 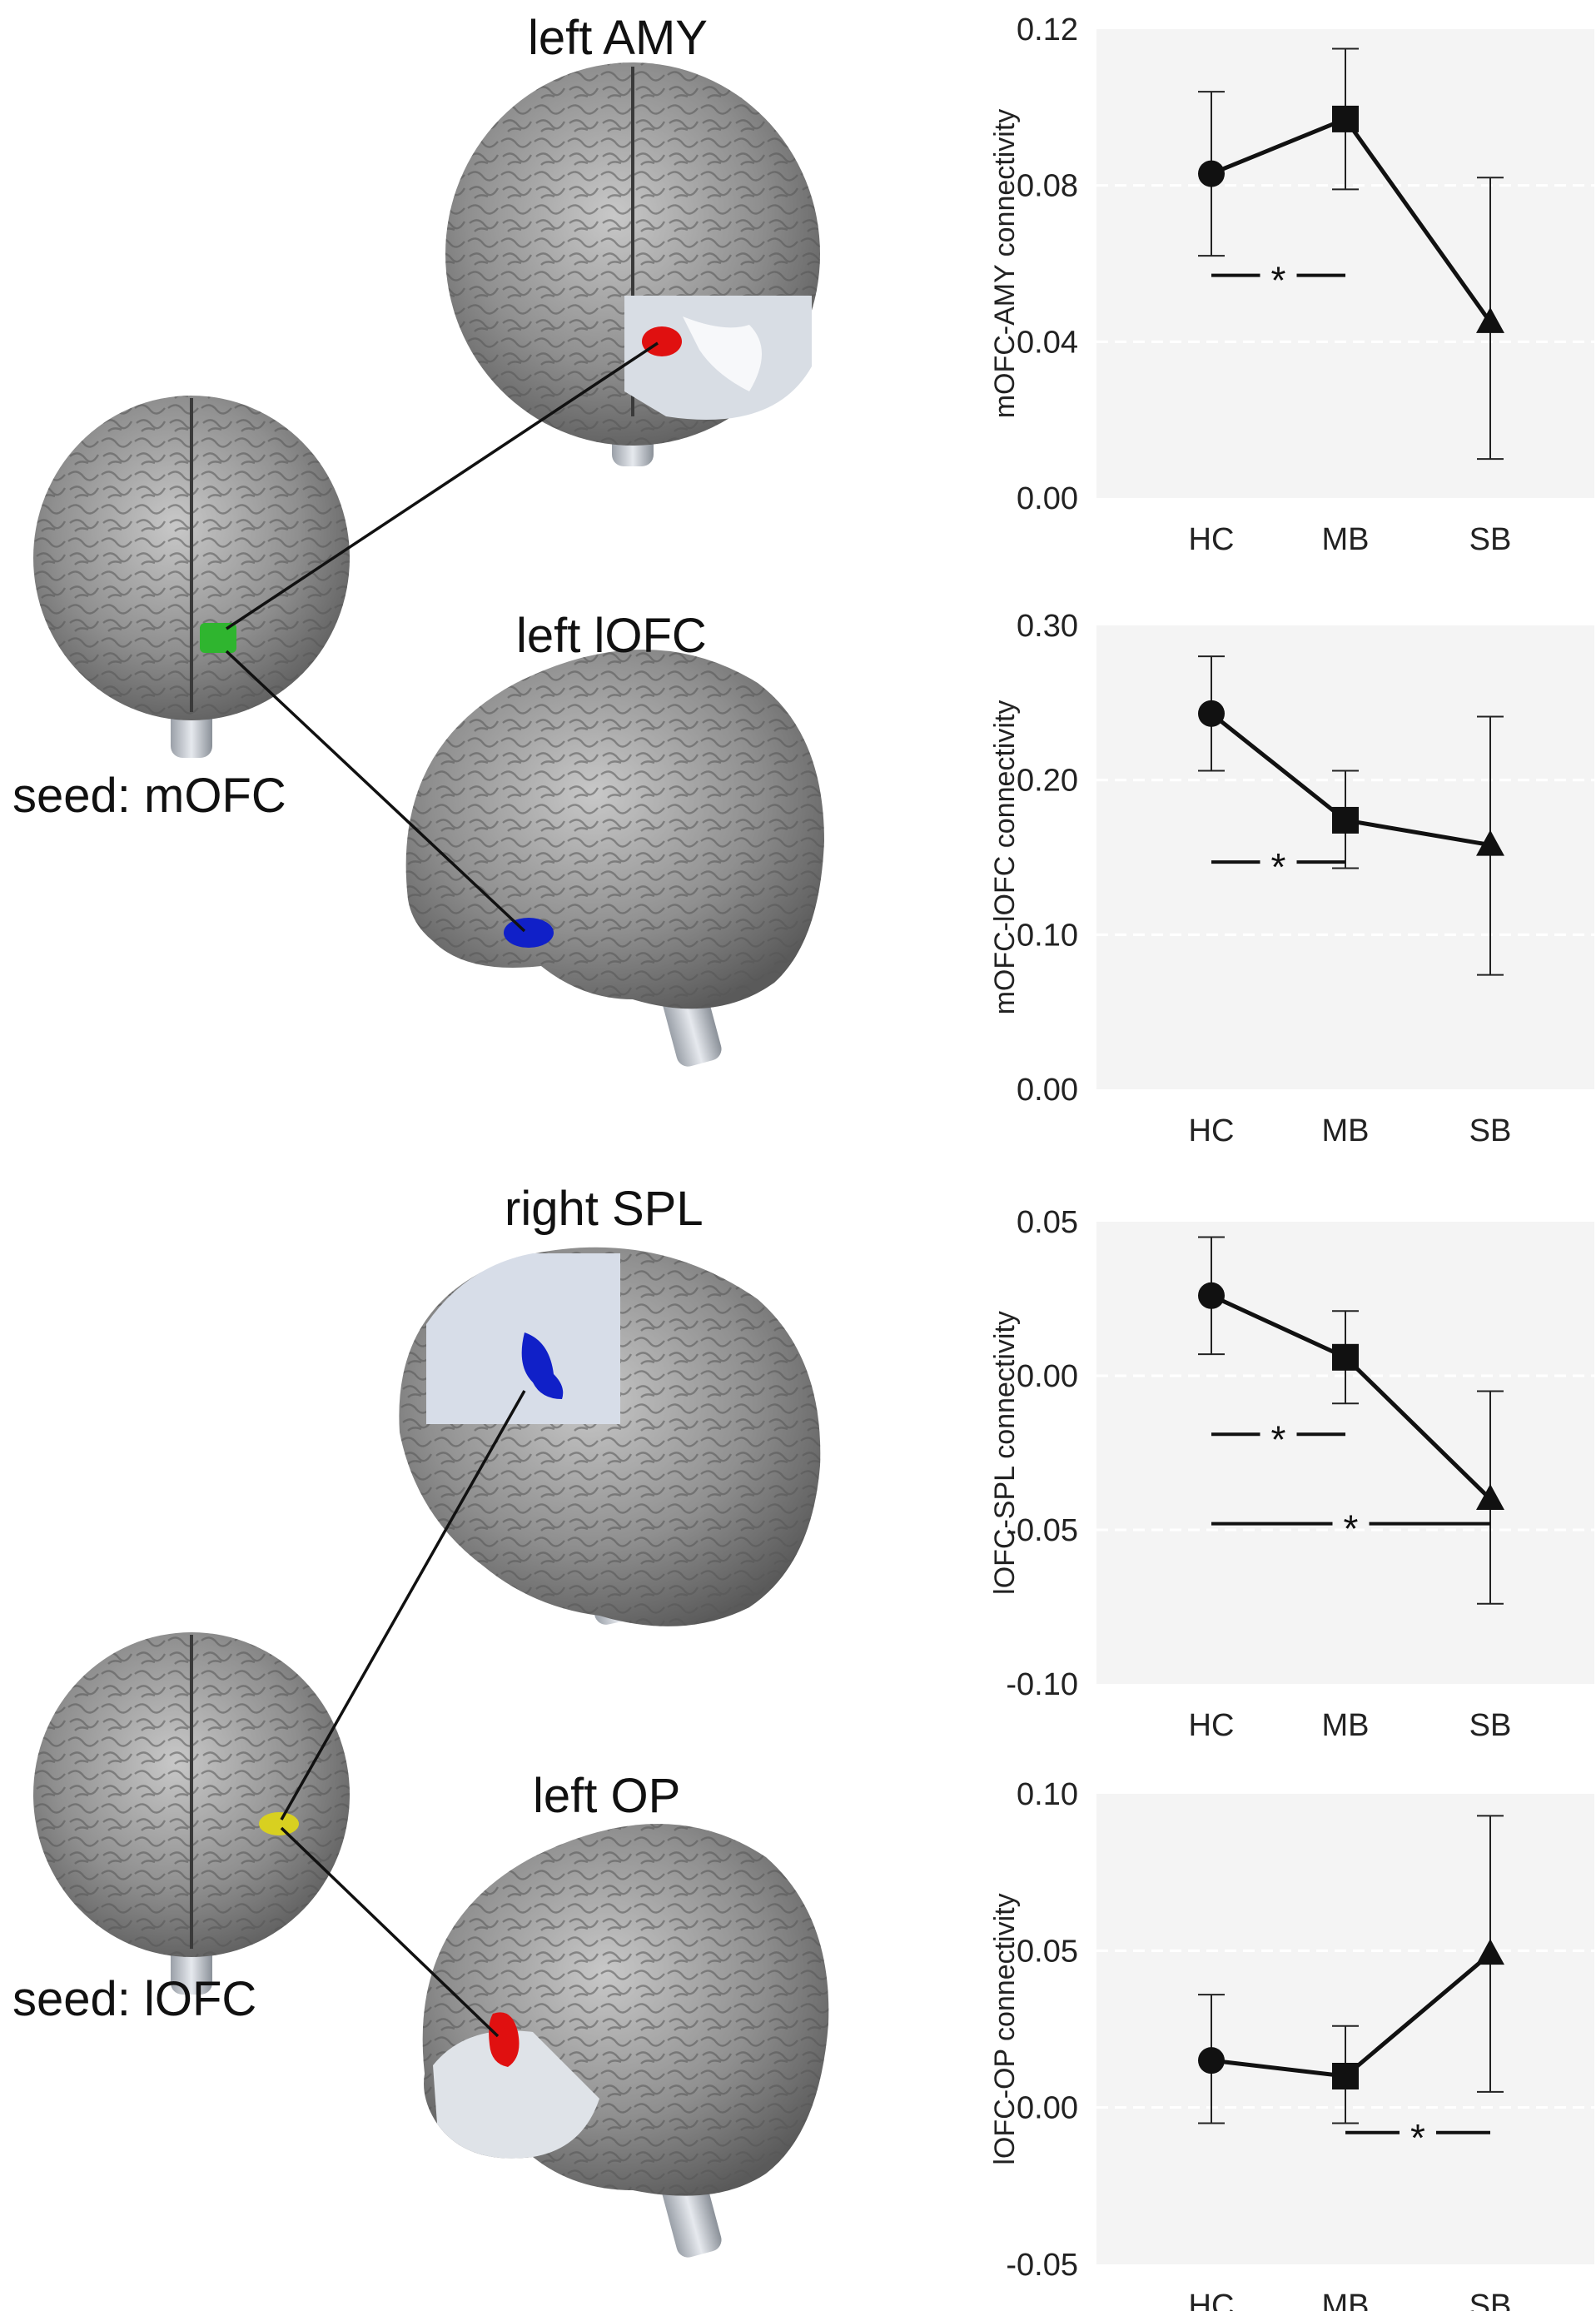 What do you see at coordinates (625, 2041) in the screenshot?
I see `brain-lateral-op` at bounding box center [625, 2041].